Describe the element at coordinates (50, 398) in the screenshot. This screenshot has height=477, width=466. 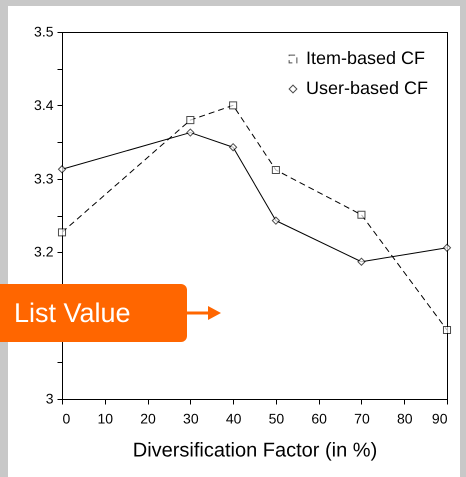
I see `y-tick-label: 3` at that location.